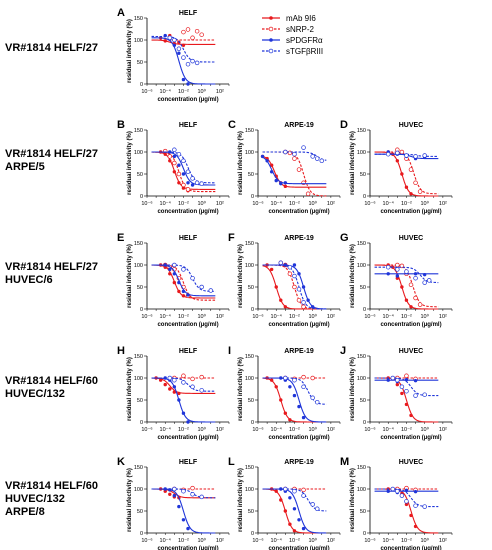  Describe the element at coordinates (29, 280) in the screenshot. I see `row-label-line: HUVEC/6` at that location.